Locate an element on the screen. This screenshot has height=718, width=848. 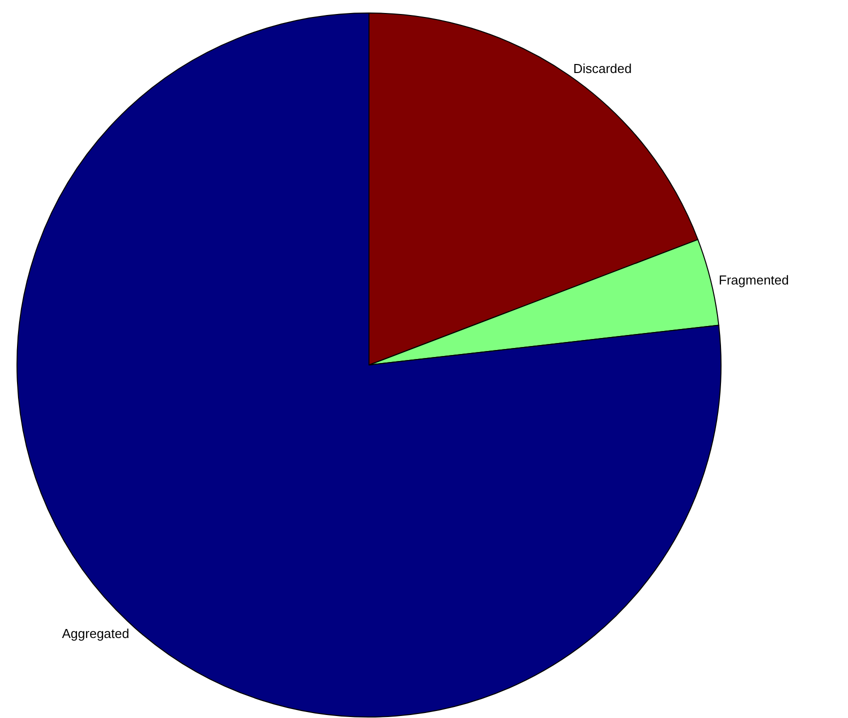
slice-label: Fragmented is located at coordinates (753, 280).